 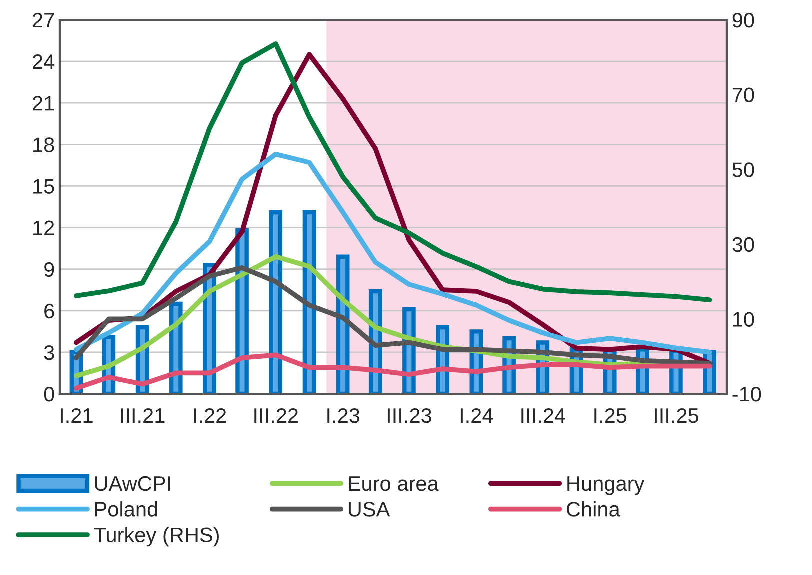 I want to click on x-tick-label: I.22, so click(x=210, y=415).